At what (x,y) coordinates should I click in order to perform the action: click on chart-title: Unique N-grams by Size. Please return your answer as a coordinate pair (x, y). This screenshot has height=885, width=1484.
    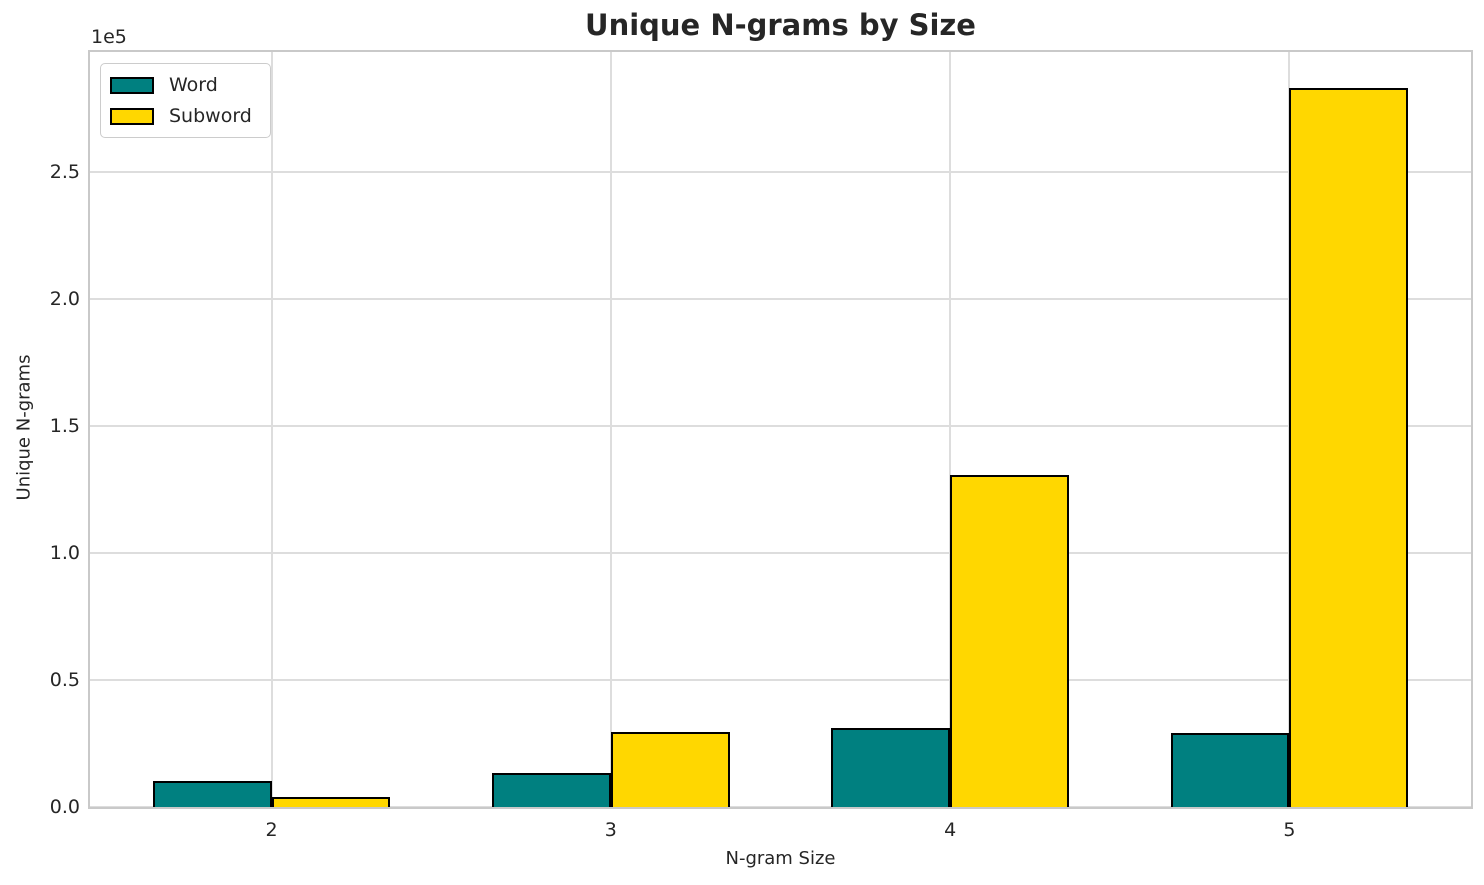
    Looking at the image, I should click on (780, 25).